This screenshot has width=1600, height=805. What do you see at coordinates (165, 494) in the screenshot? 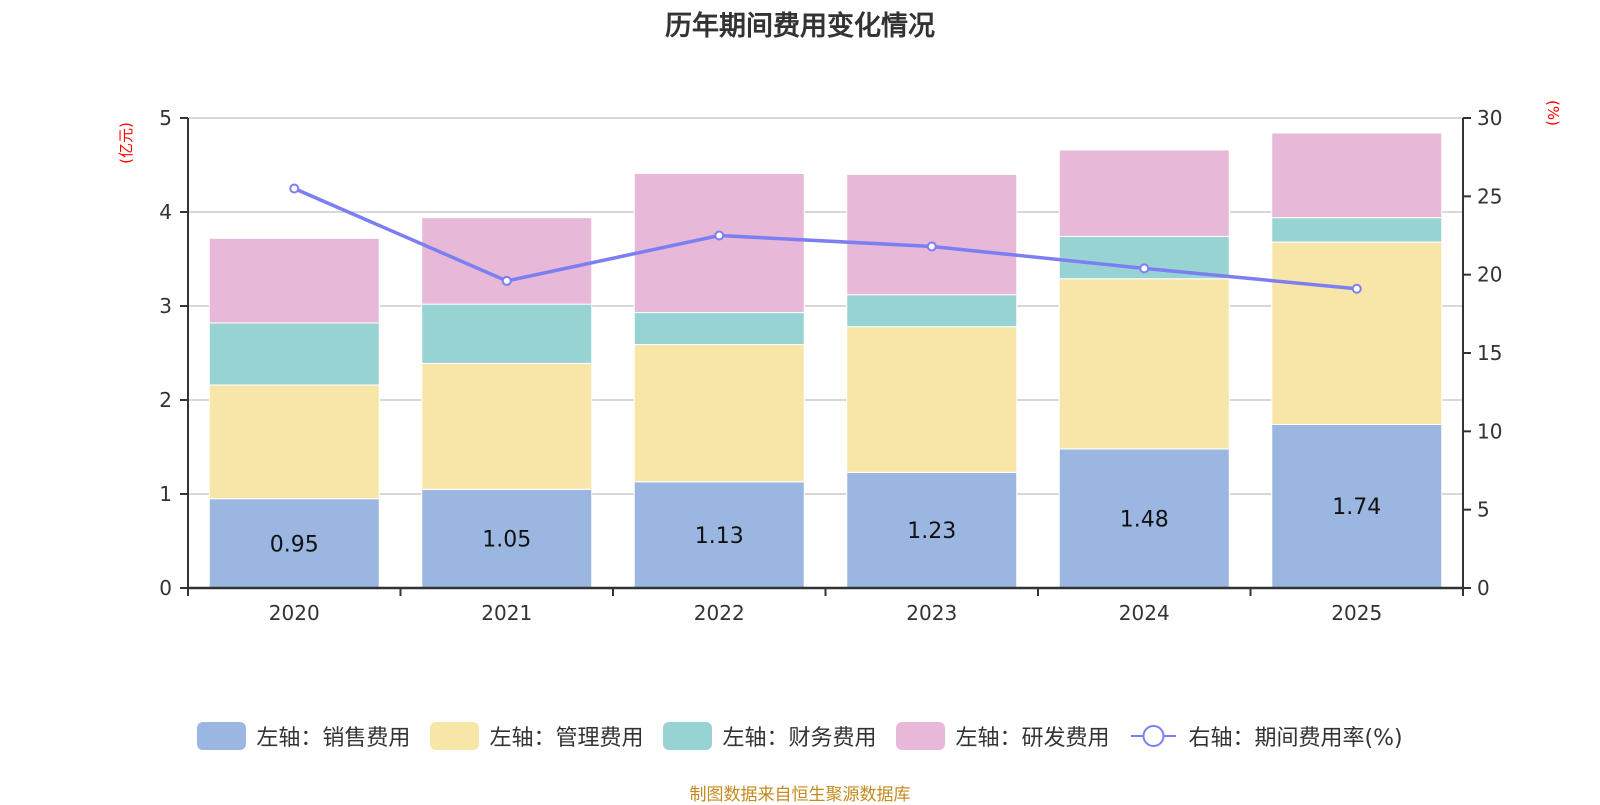
I see `left-axis-tick-label: 1` at bounding box center [165, 494].